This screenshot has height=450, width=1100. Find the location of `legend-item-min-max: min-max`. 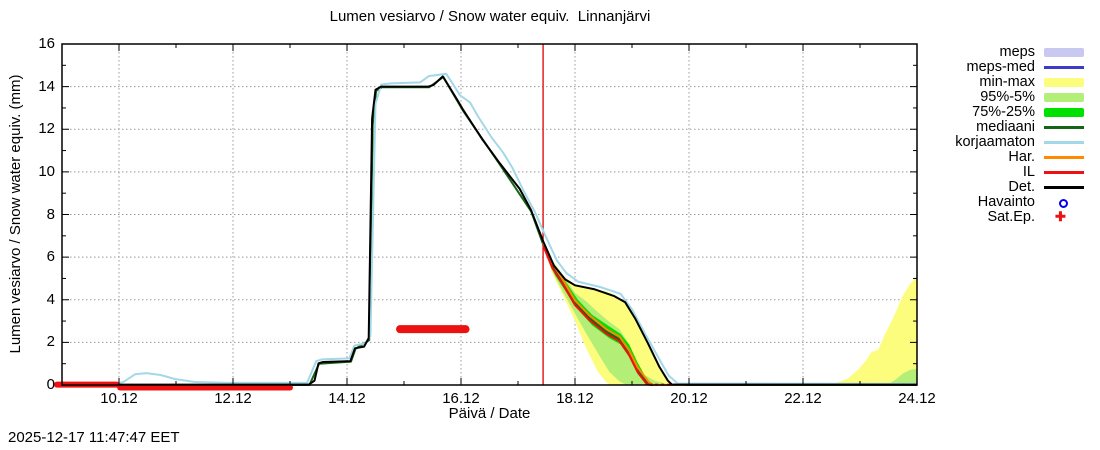

legend-item-min-max: min-max is located at coordinates (1011, 82).